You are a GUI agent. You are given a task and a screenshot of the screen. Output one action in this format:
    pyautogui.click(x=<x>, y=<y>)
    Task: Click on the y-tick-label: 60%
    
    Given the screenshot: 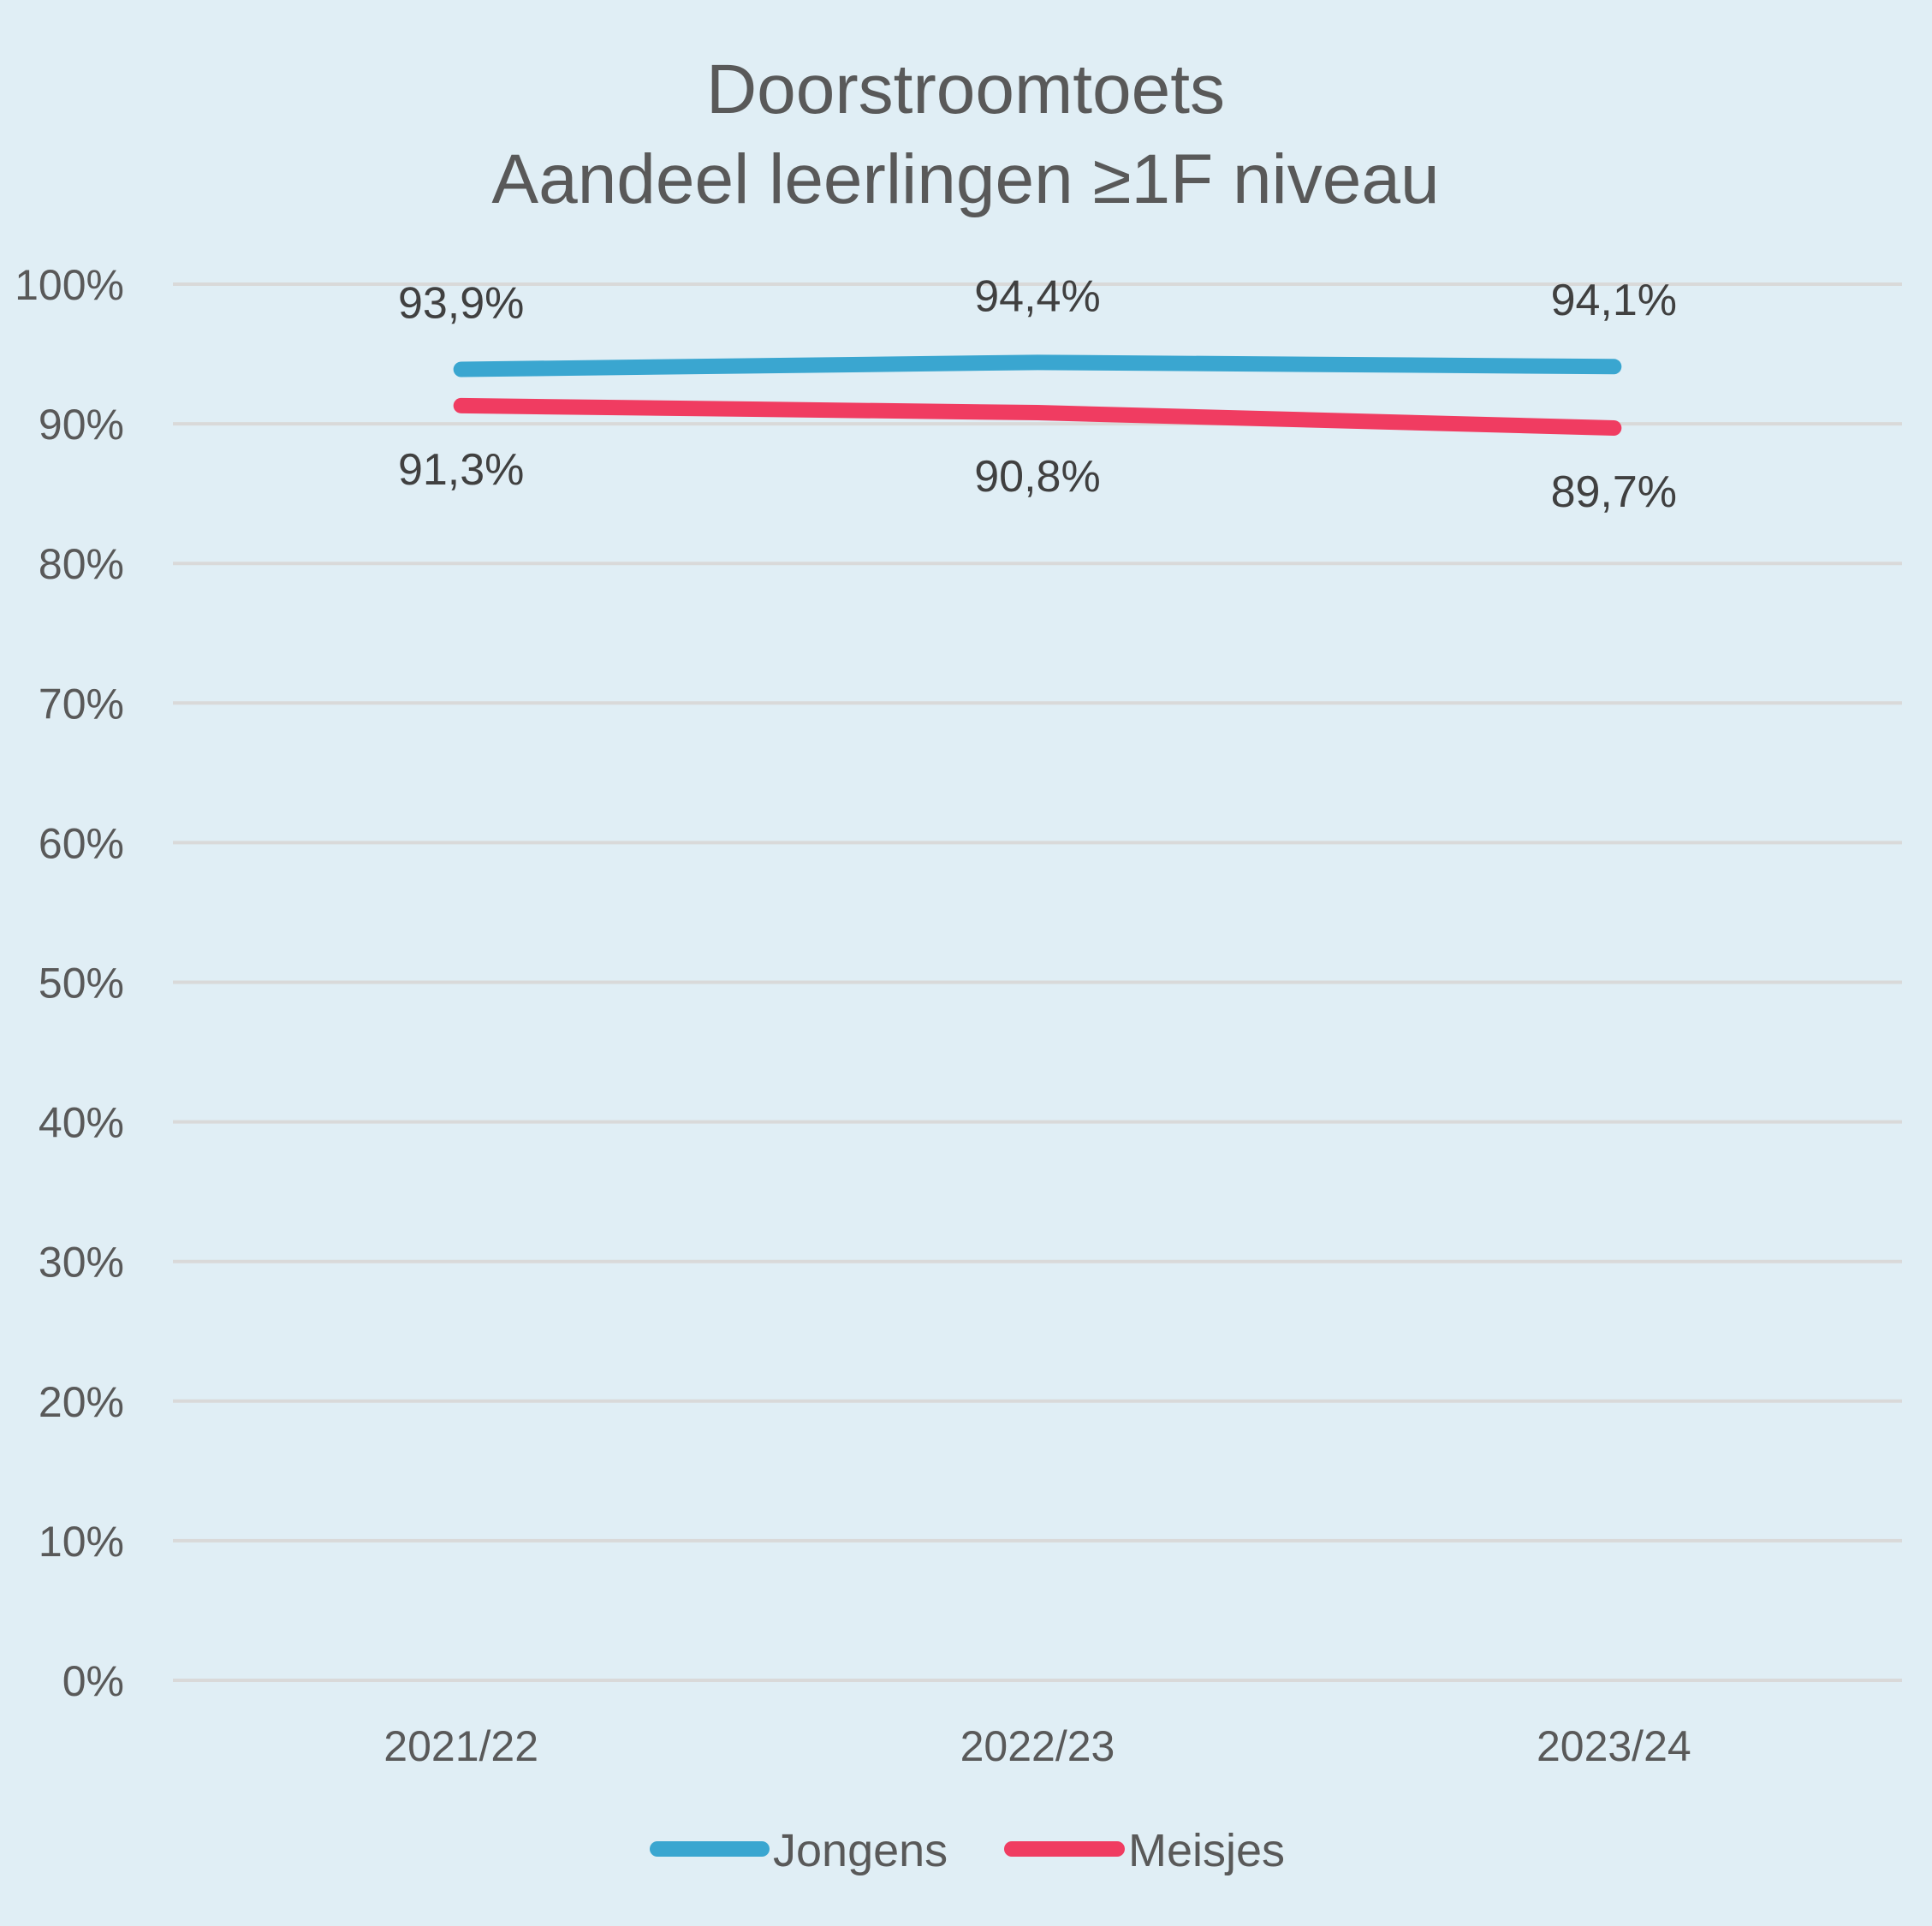 What is the action you would take?
    pyautogui.click(x=81, y=843)
    